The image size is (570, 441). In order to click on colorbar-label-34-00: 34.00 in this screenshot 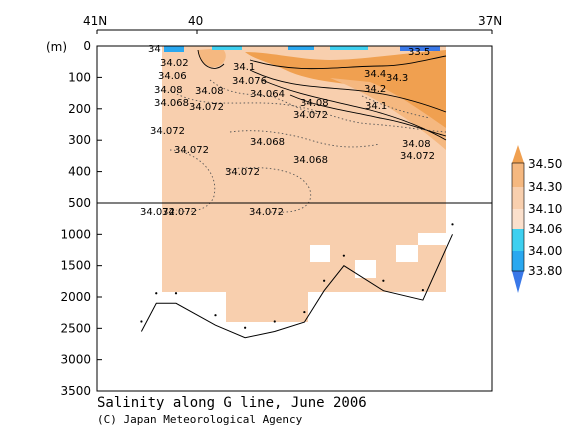, I will do `click(545, 251)`.